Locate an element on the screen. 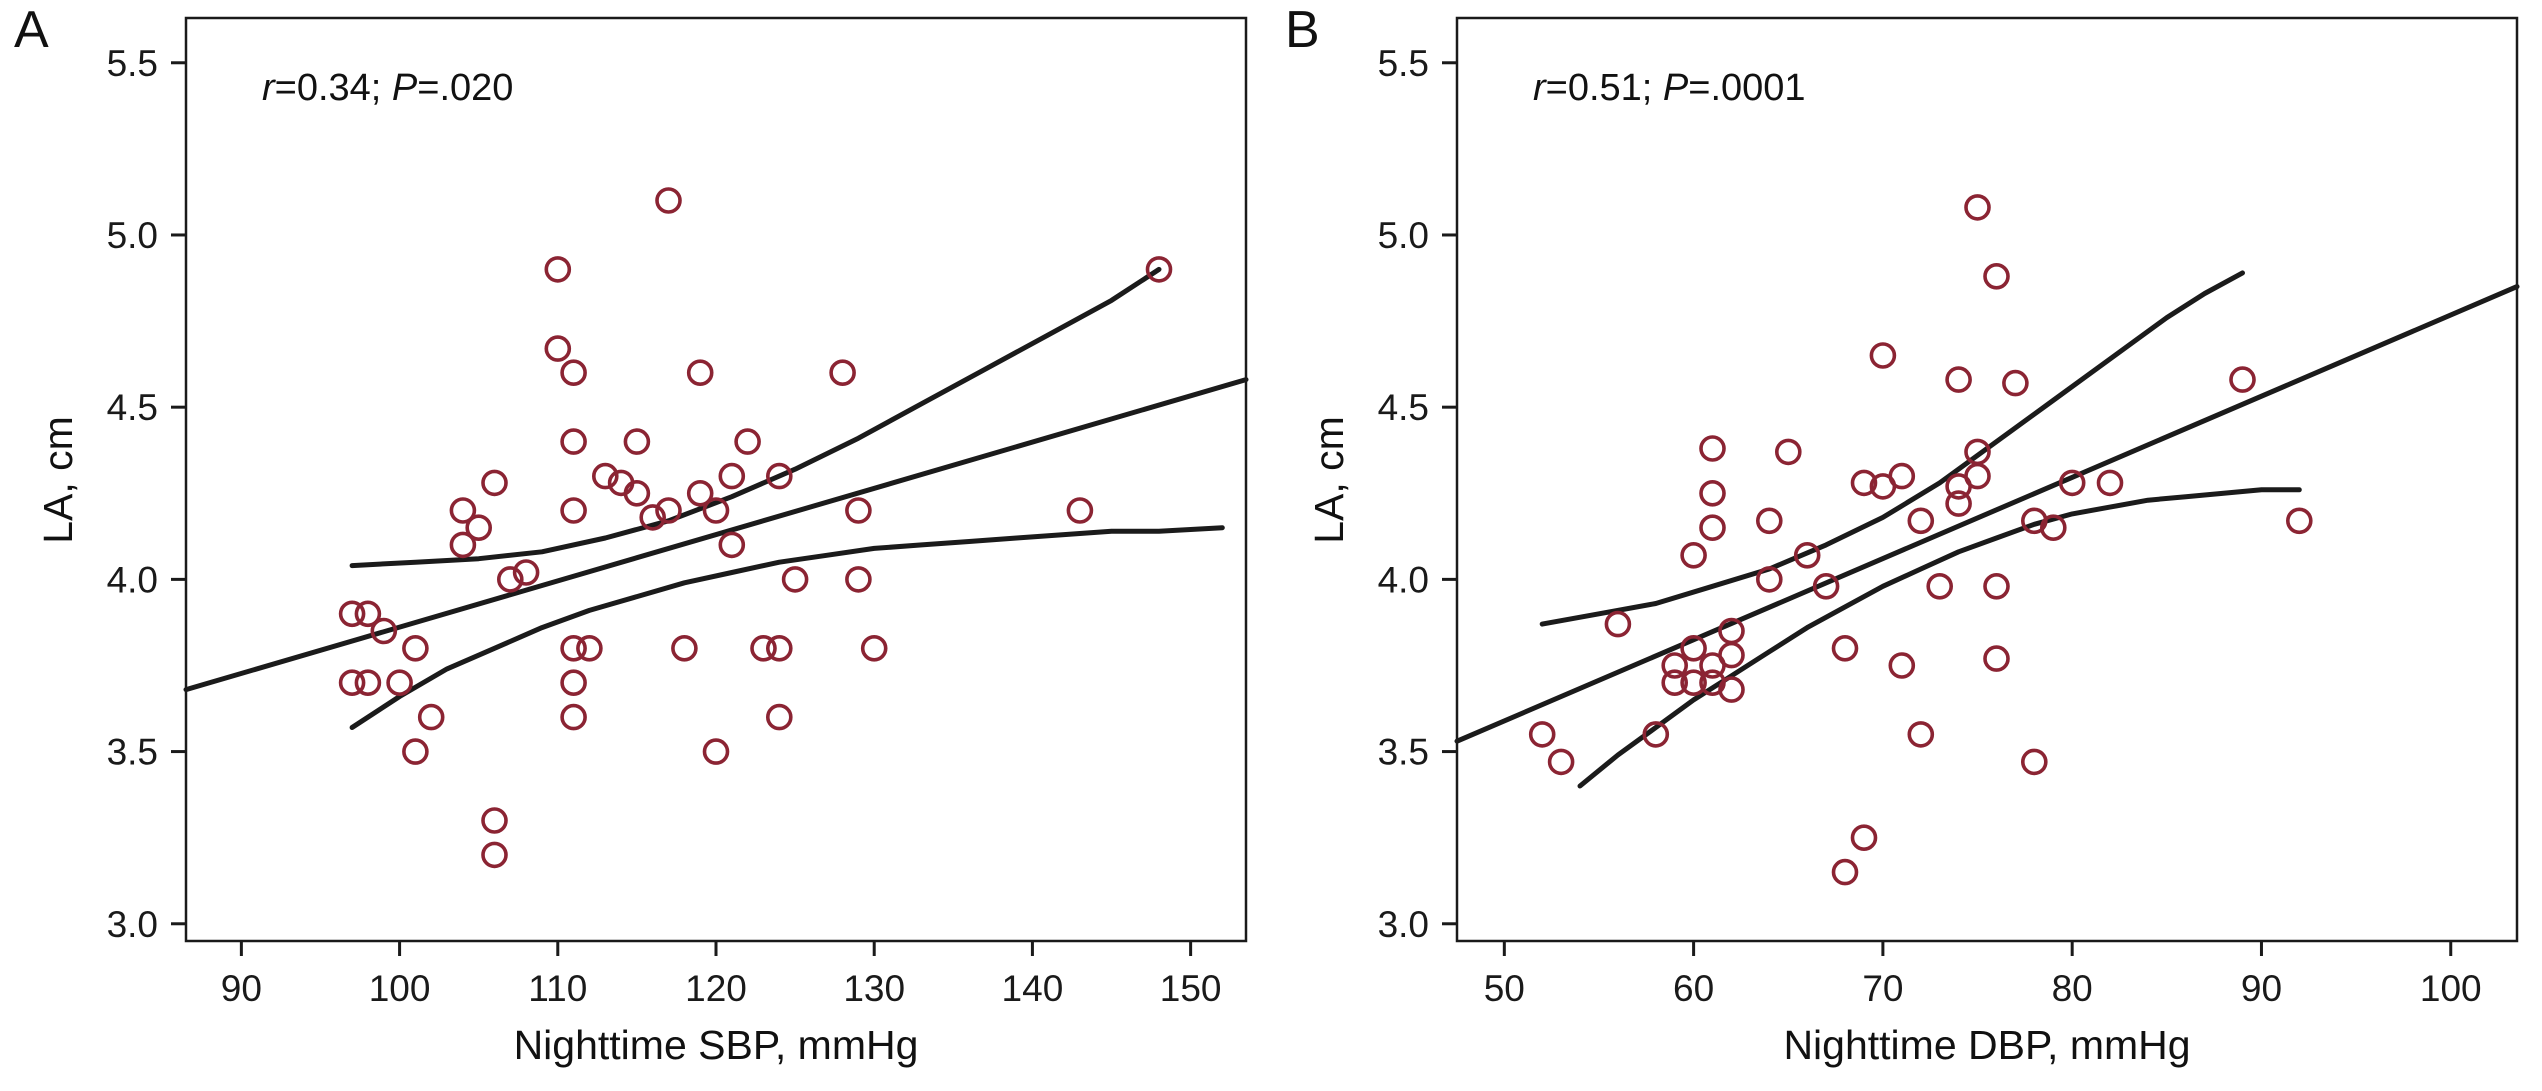 The height and width of the screenshot is (1091, 2542). panel-a-stats-annotation: r=0.34; P=.020 is located at coordinates (387, 88).